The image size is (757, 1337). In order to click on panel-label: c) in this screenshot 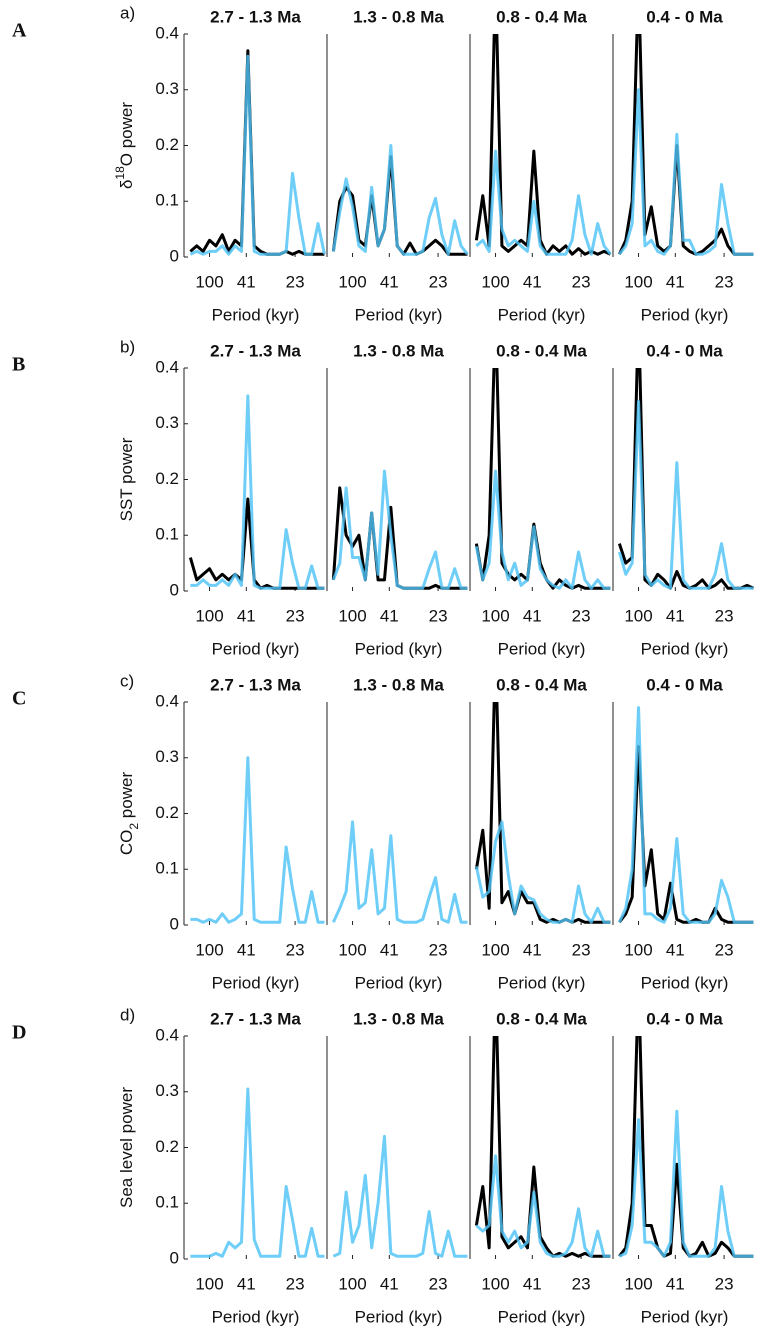, I will do `click(127, 680)`.